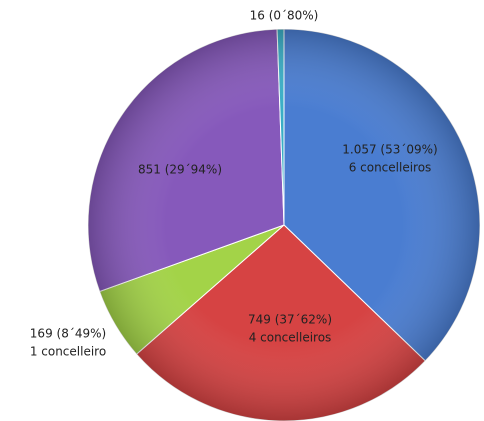 This screenshot has width=484, height=421. What do you see at coordinates (180, 170) in the screenshot?
I see `data-label: 851 (29´94%)` at bounding box center [180, 170].